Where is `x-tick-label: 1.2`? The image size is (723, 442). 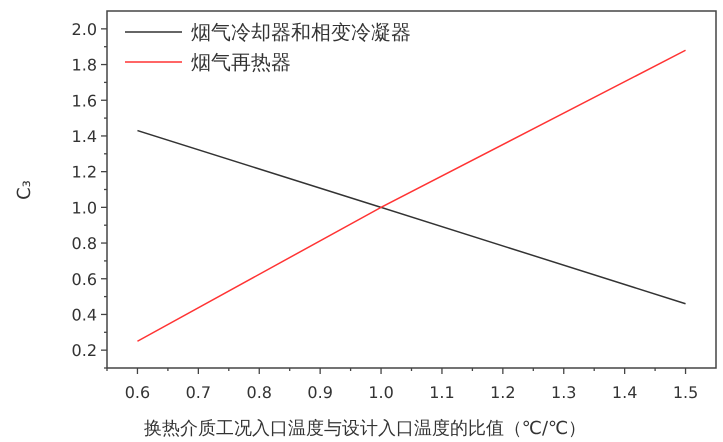
x-tick-label: 1.2 is located at coordinates (503, 392).